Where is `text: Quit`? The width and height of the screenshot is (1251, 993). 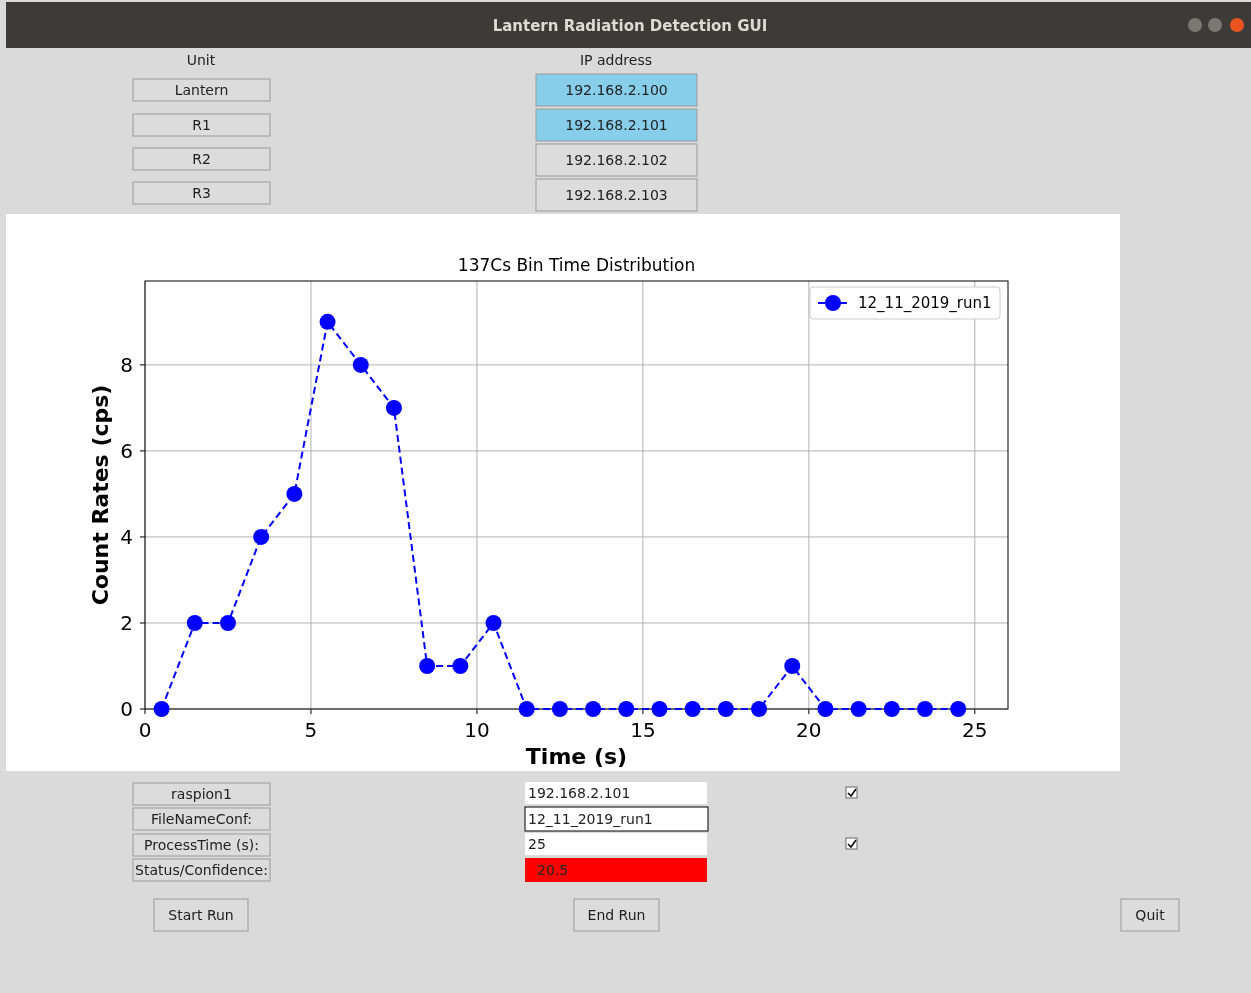 text: Quit is located at coordinates (1150, 915).